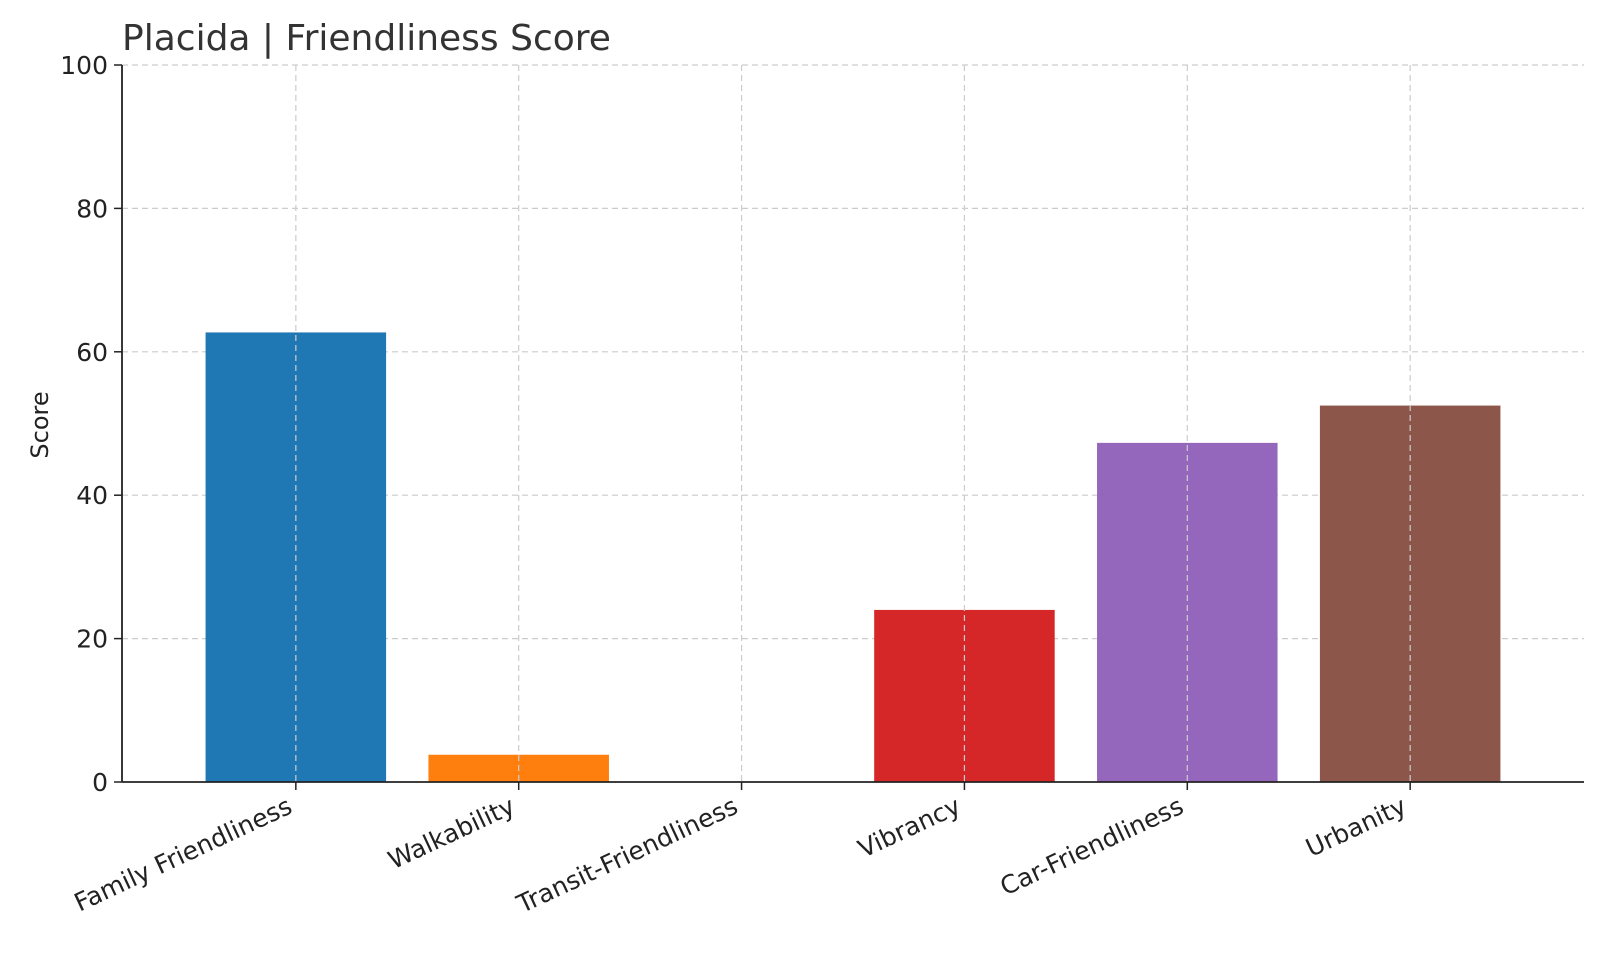 This screenshot has height=960, width=1600. Describe the element at coordinates (1356, 827) in the screenshot. I see `x-tick-label: Urbanity` at that location.